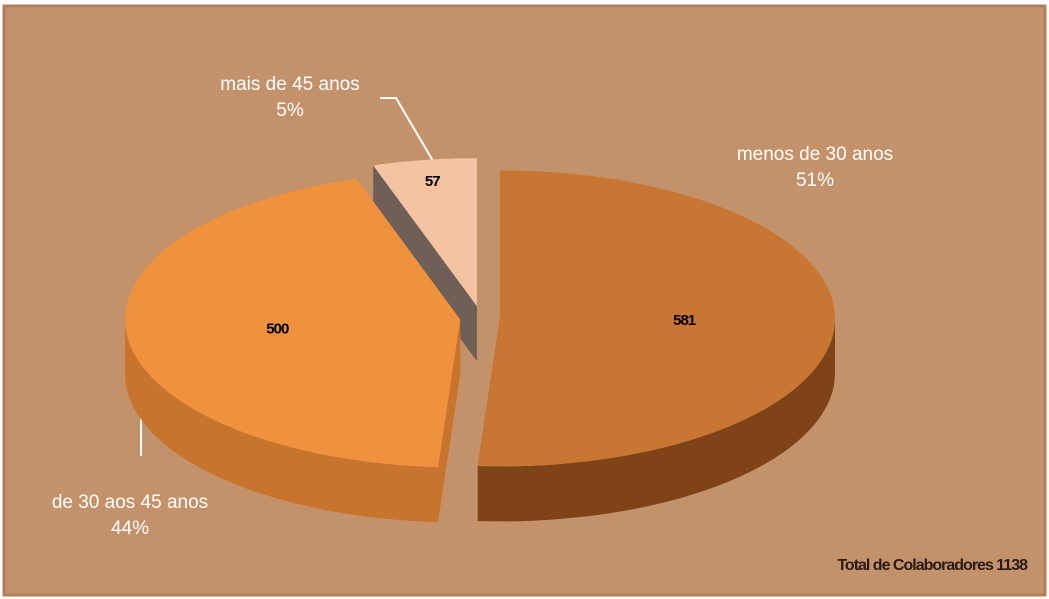 This screenshot has height=599, width=1049. What do you see at coordinates (130, 528) in the screenshot?
I see `percent-label: 44%` at bounding box center [130, 528].